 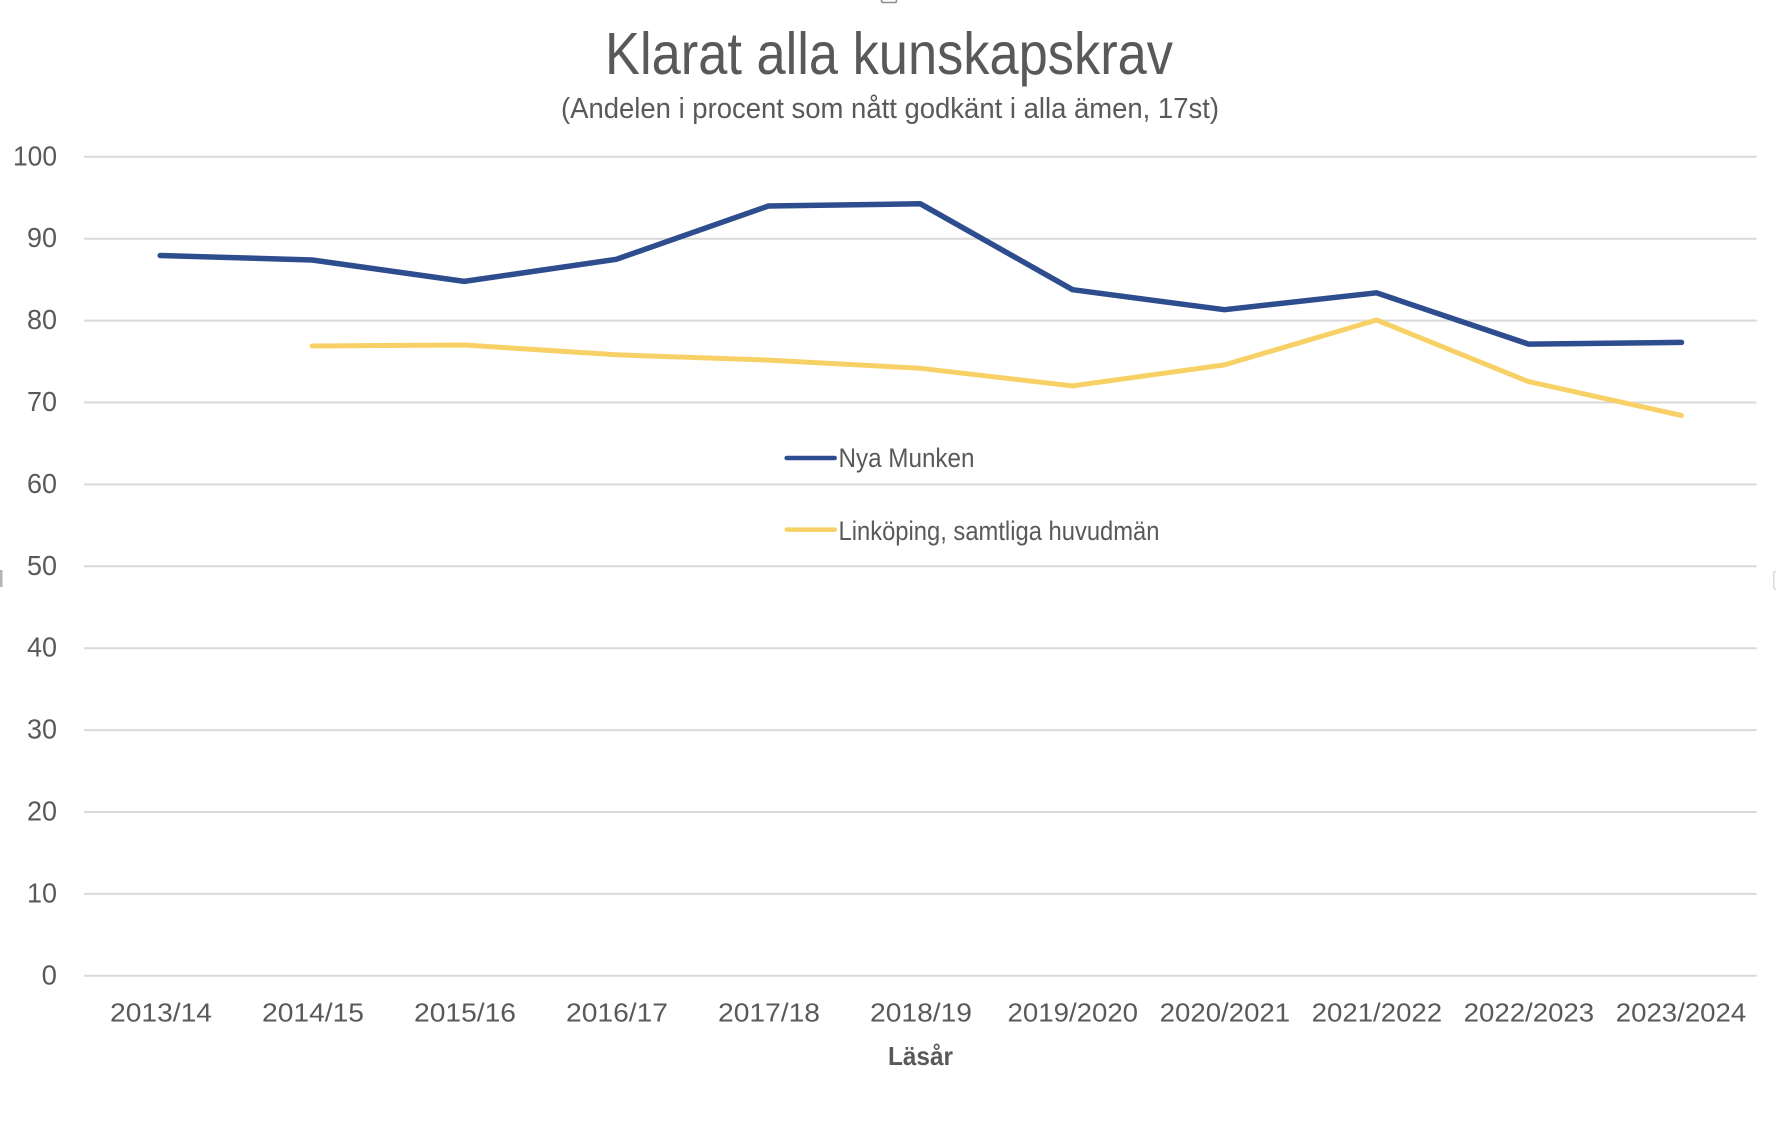 I want to click on svg-text: 2014/15, so click(x=313, y=1013).